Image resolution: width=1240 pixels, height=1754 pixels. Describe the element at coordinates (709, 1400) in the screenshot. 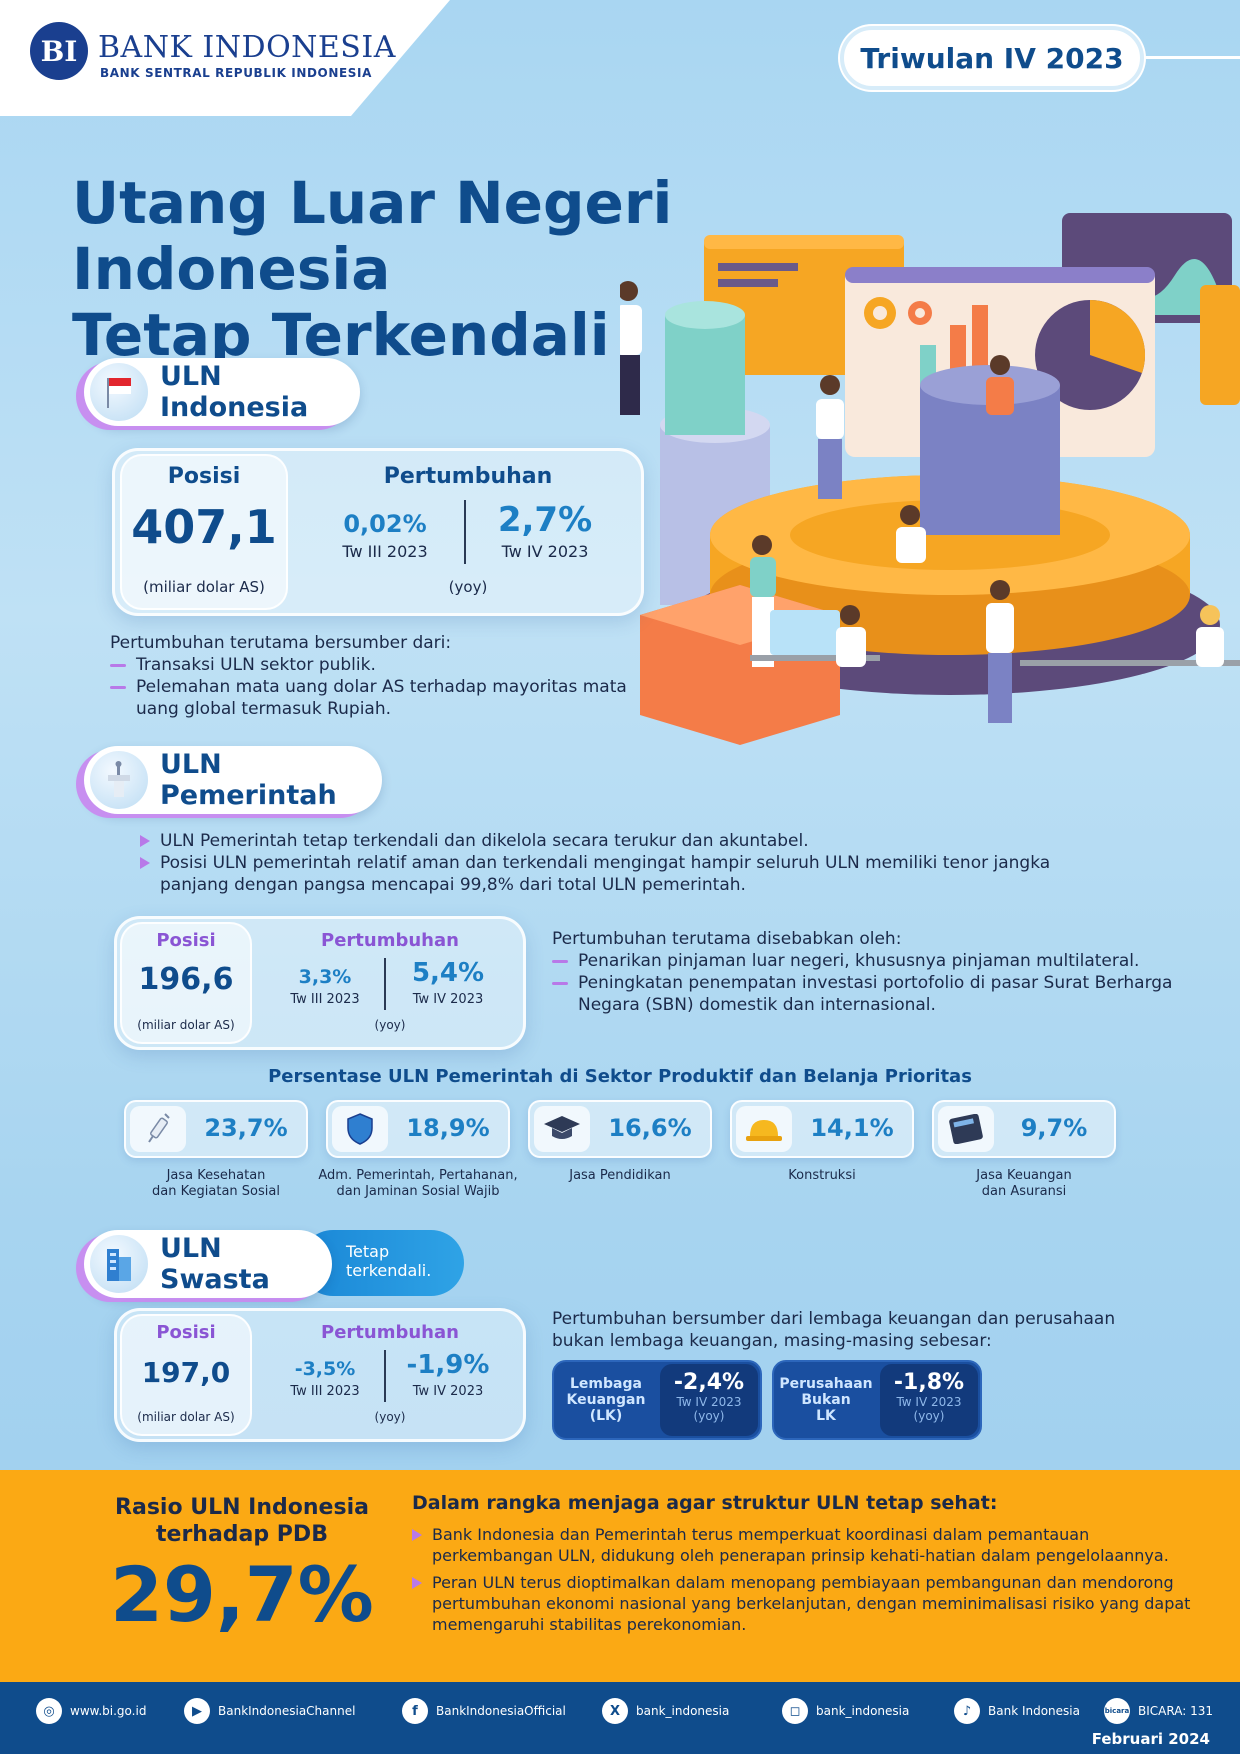

I see `lk-value-box: -2,4% Tw IV 2023 (yoy)` at that location.